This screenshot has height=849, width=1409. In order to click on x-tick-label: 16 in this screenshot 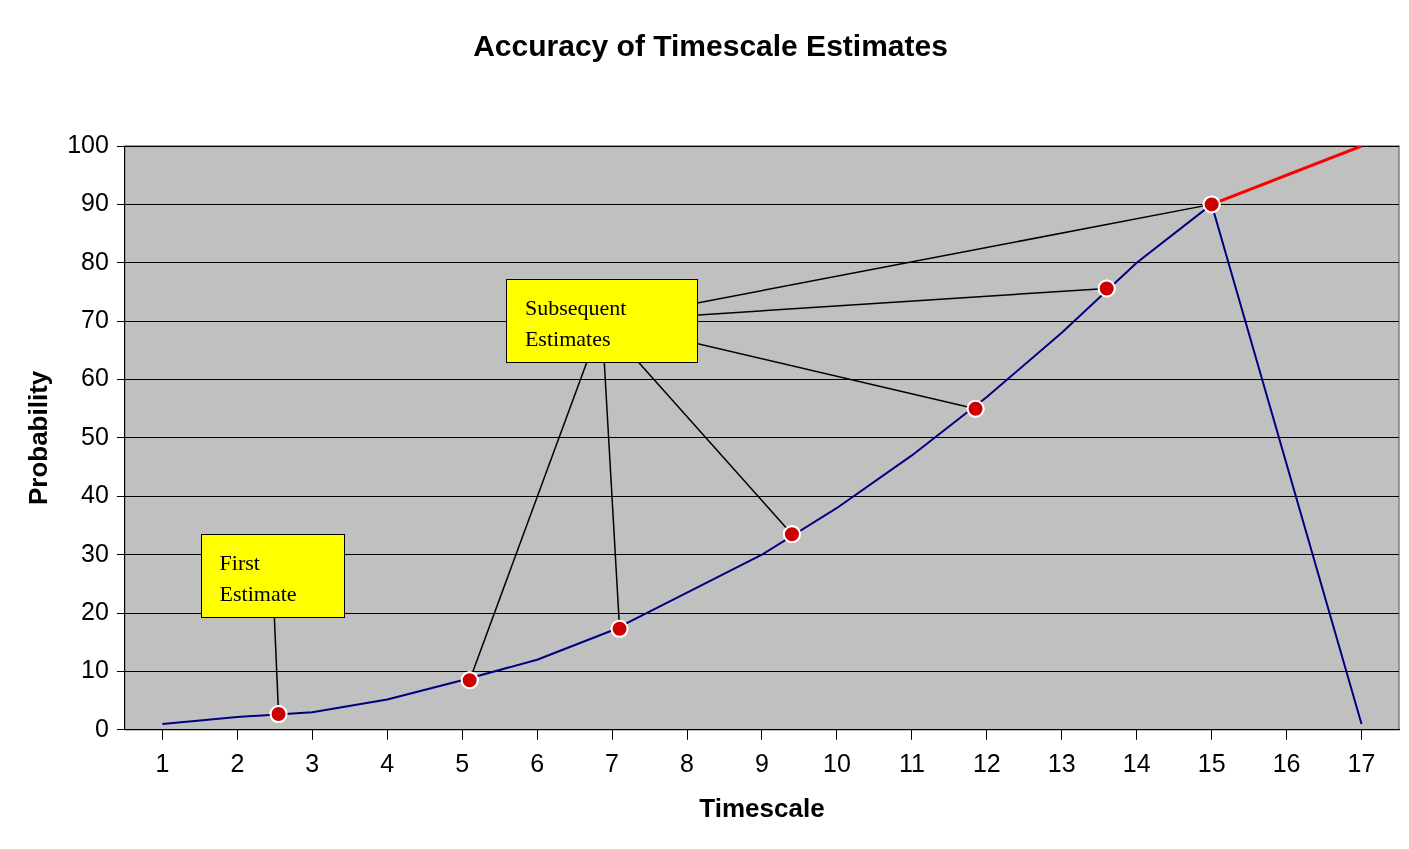, I will do `click(1286, 762)`.